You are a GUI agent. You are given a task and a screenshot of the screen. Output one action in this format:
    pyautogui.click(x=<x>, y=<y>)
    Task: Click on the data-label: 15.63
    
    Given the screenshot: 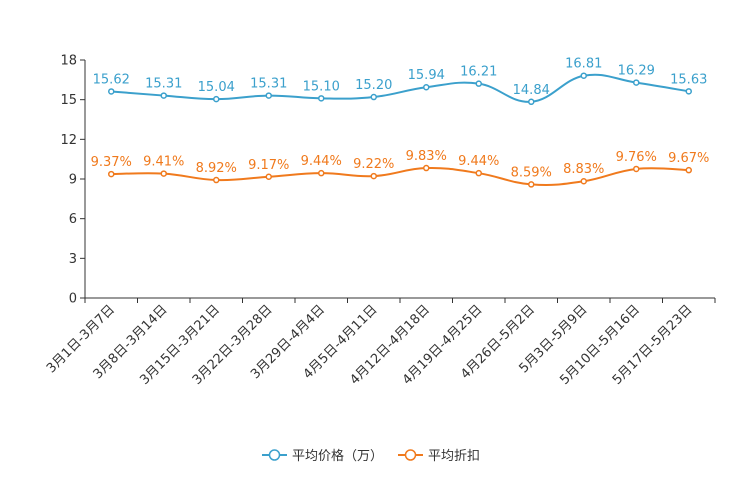 What is the action you would take?
    pyautogui.click(x=688, y=79)
    